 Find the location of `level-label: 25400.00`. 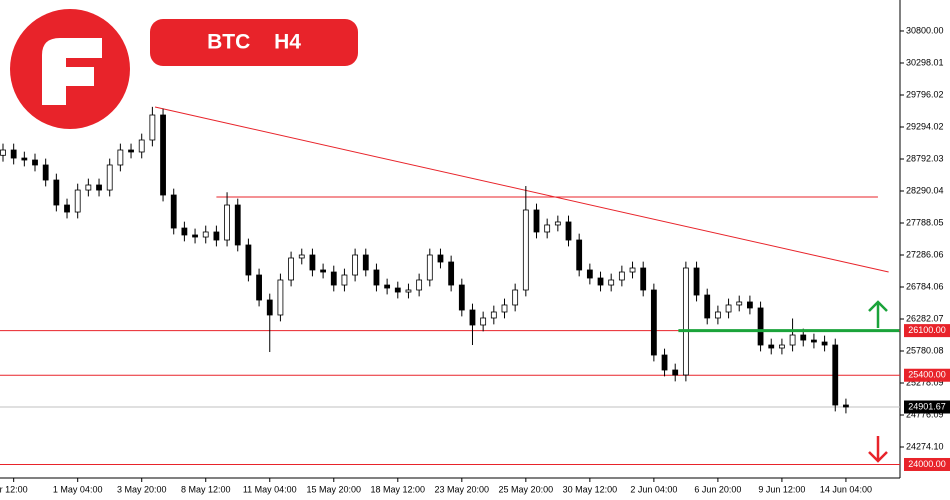

level-label: 25400.00 is located at coordinates (927, 375).